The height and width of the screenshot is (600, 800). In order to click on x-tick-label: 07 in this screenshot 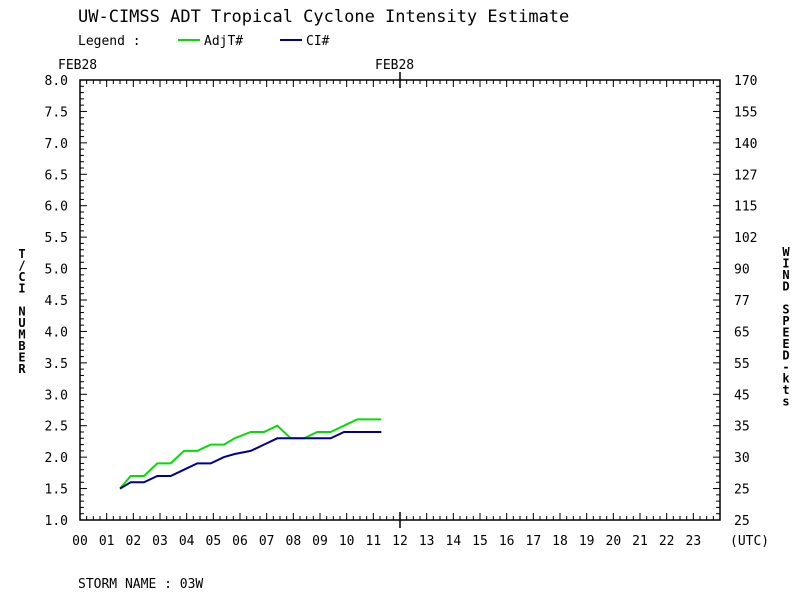, I will do `click(267, 541)`.